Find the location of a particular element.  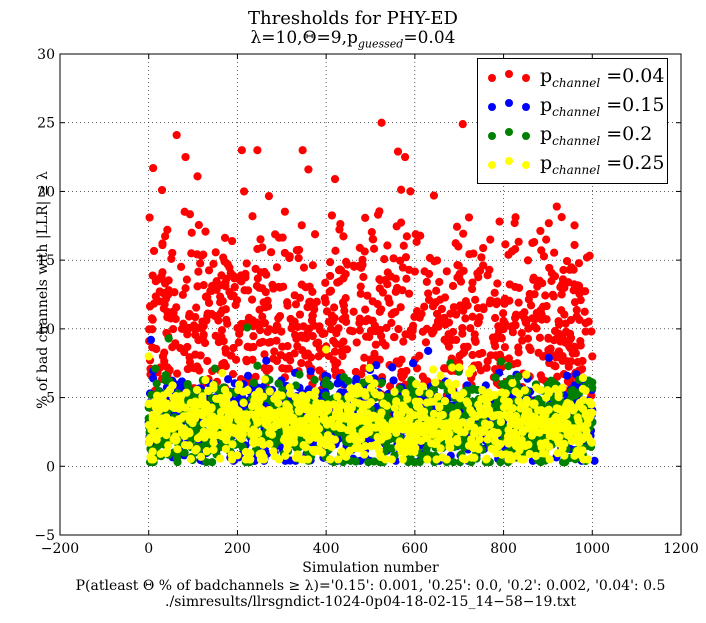

x-tick-label: 800 is located at coordinates (503, 549).